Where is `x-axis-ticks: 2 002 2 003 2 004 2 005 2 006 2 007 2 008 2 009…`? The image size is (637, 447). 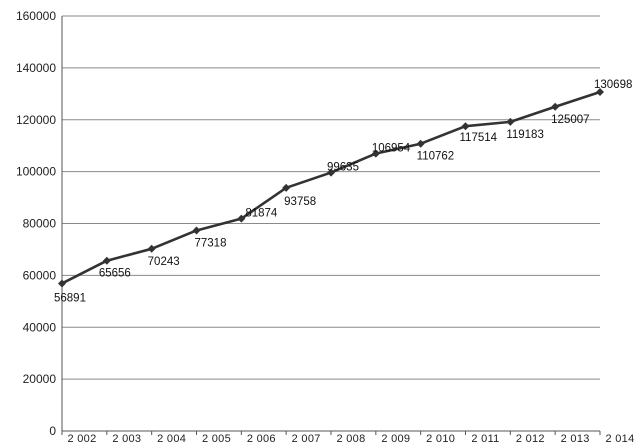
x-axis-ticks: 2 002 2 003 2 004 2 005 2 006 2 007 2 008 2 009… is located at coordinates (347, 438).